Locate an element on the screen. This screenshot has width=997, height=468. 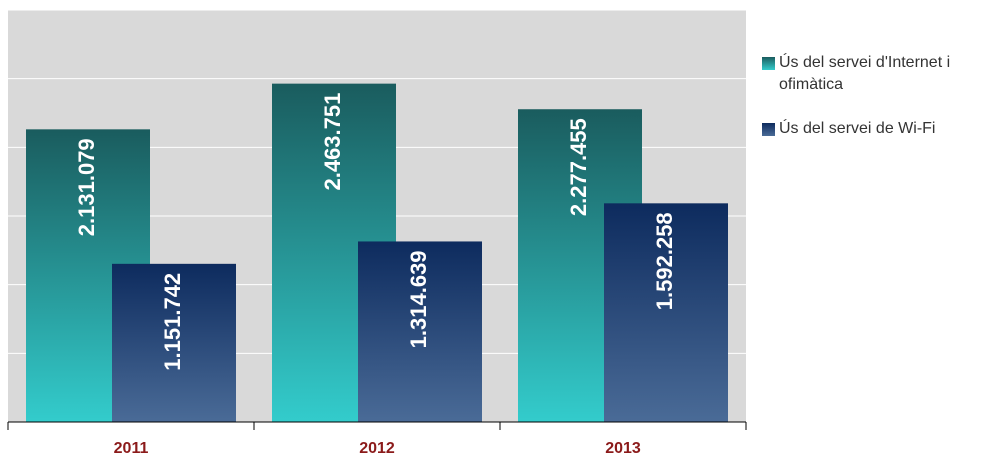
data-label: 1.314.639 is located at coordinates (418, 299).